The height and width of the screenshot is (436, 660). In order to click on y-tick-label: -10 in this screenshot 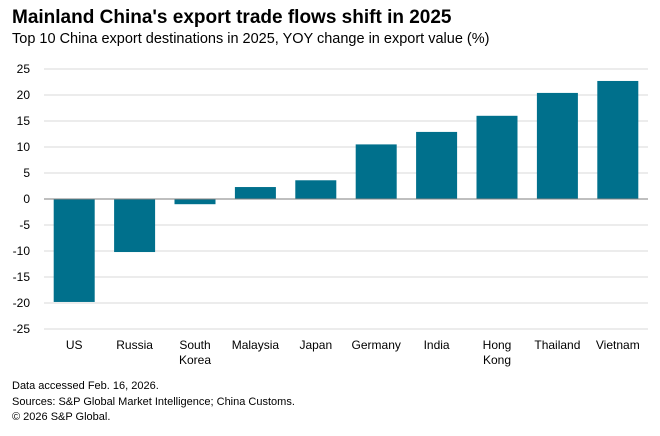, I will do `click(22, 251)`.